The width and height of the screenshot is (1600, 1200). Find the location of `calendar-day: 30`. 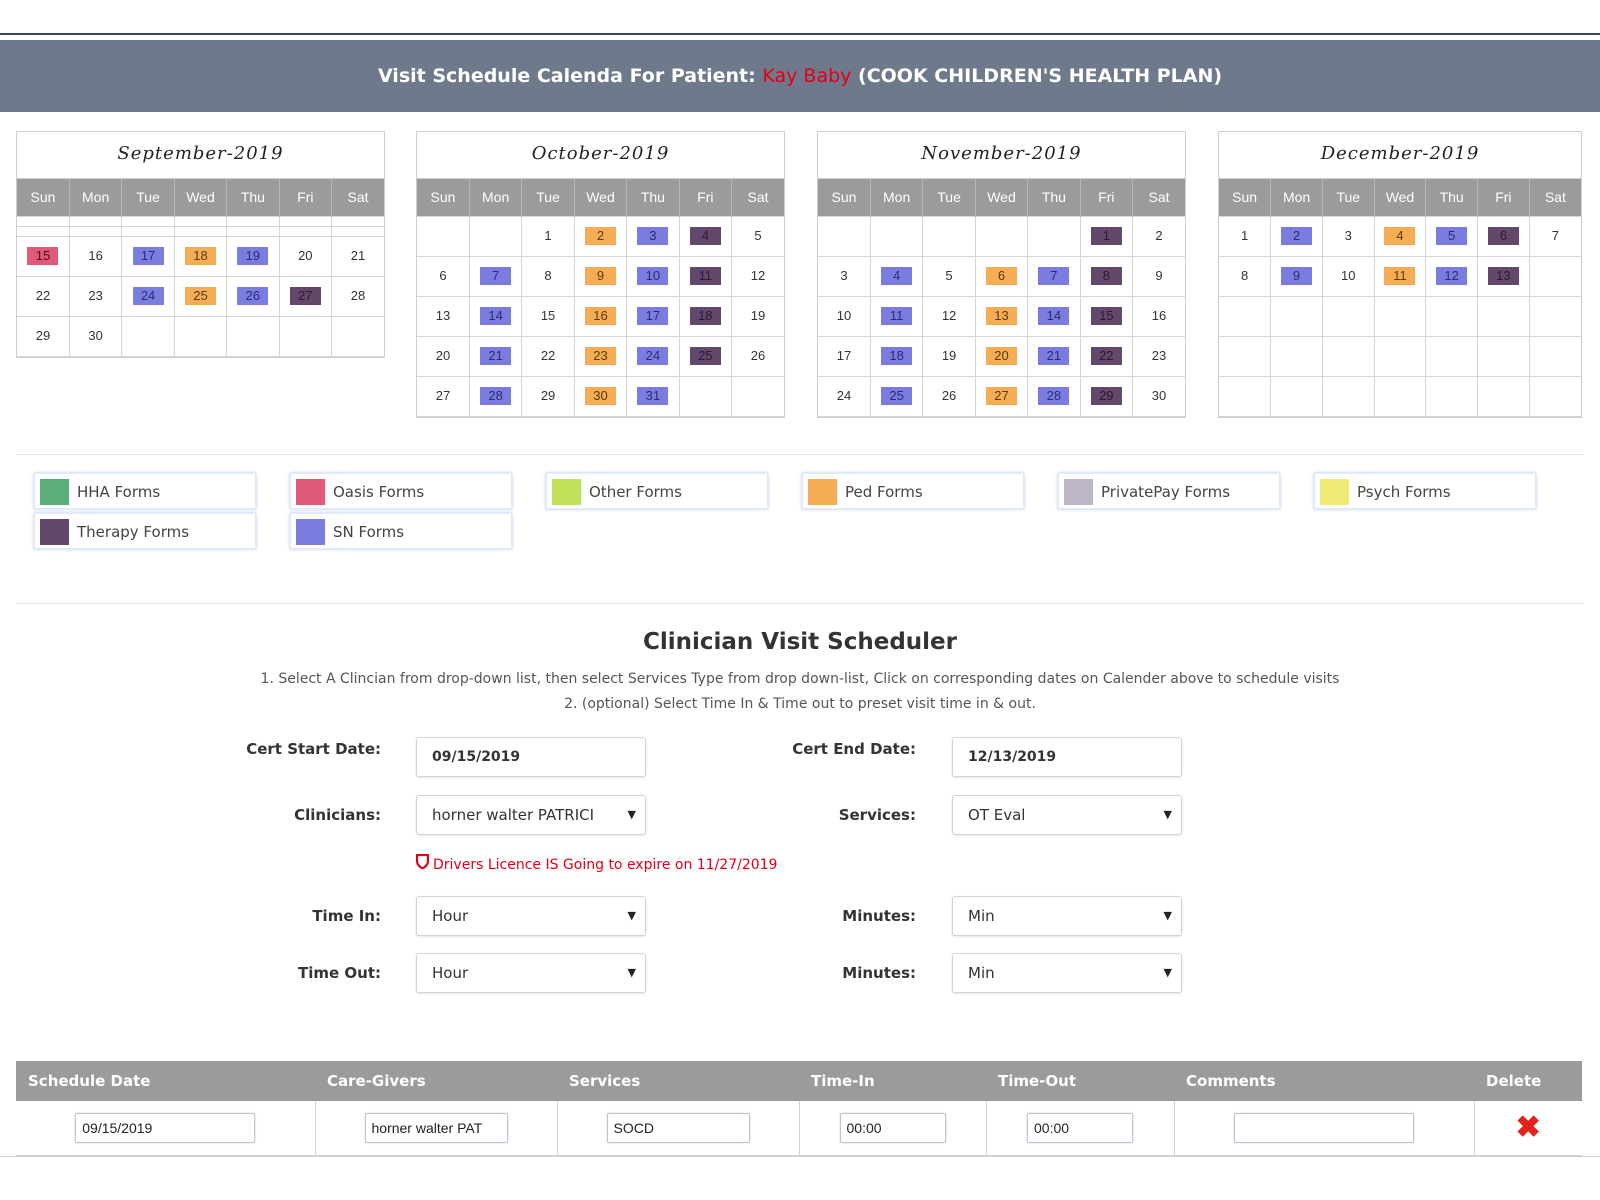

calendar-day: 30 is located at coordinates (1159, 395).